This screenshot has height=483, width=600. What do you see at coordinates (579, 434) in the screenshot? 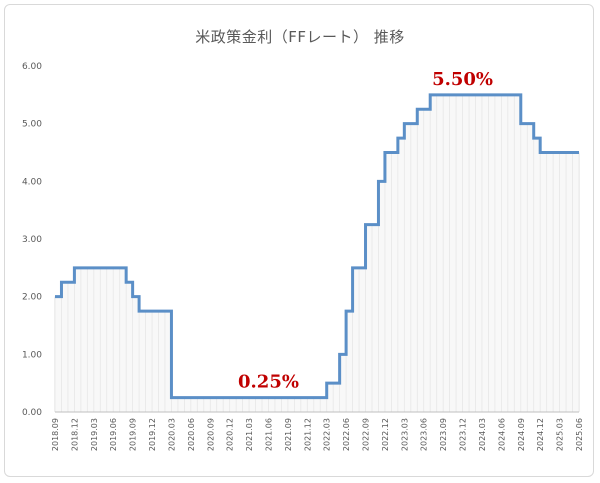
I see `x-tick-label: 2025.06` at bounding box center [579, 434].